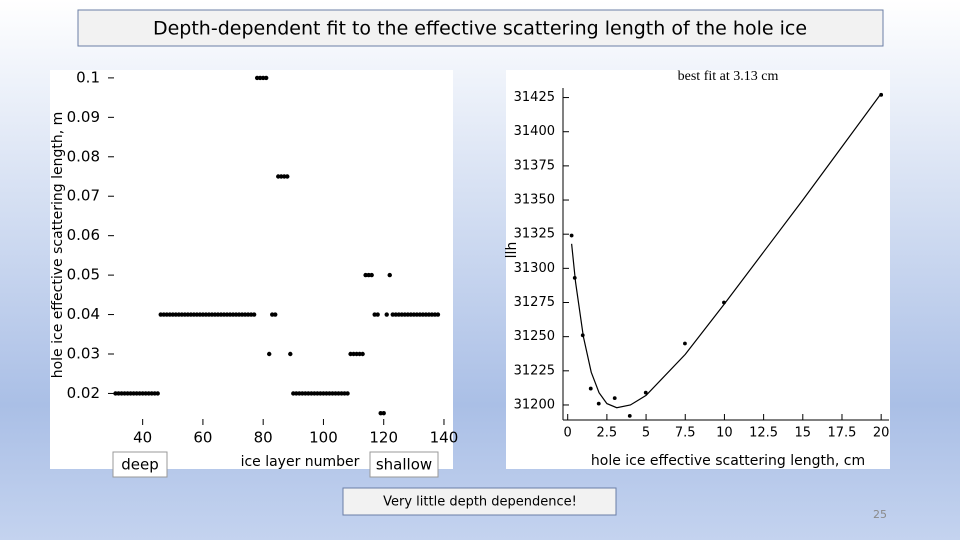  I want to click on annotation: shallow, so click(404, 465).